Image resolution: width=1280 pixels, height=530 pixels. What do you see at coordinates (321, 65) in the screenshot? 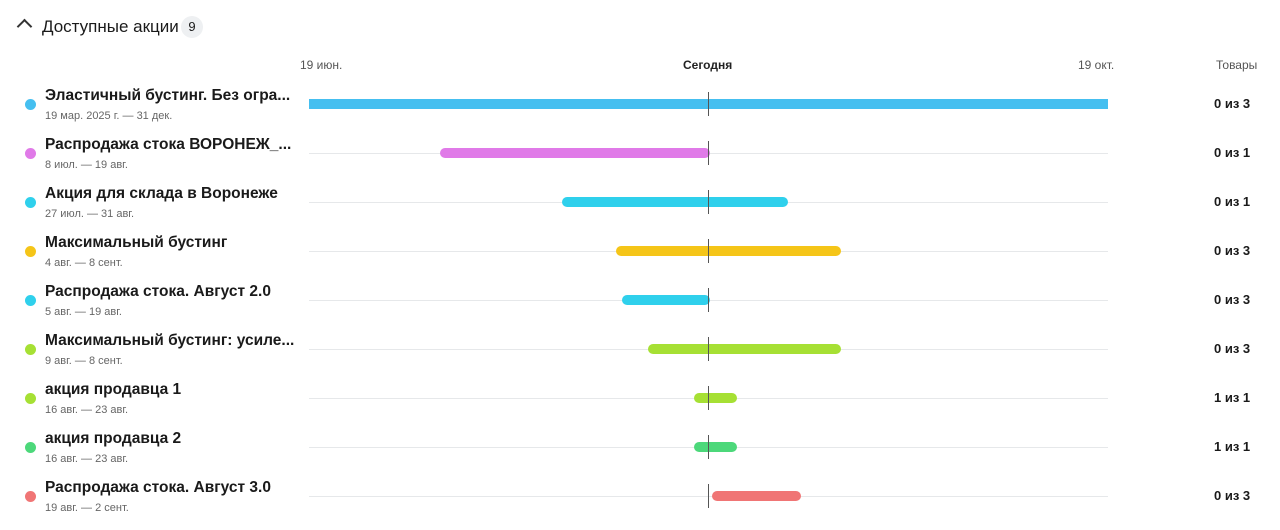
I see `timeline-start: 19 июн.` at bounding box center [321, 65].